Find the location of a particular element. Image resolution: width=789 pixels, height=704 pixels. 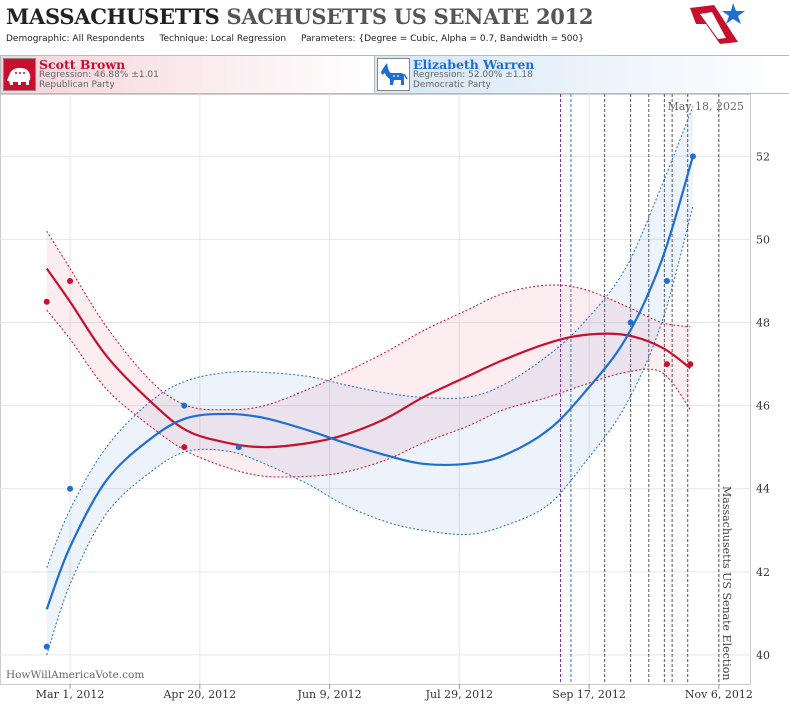

demographic-label: Demographic: All Respondents is located at coordinates (75, 39).